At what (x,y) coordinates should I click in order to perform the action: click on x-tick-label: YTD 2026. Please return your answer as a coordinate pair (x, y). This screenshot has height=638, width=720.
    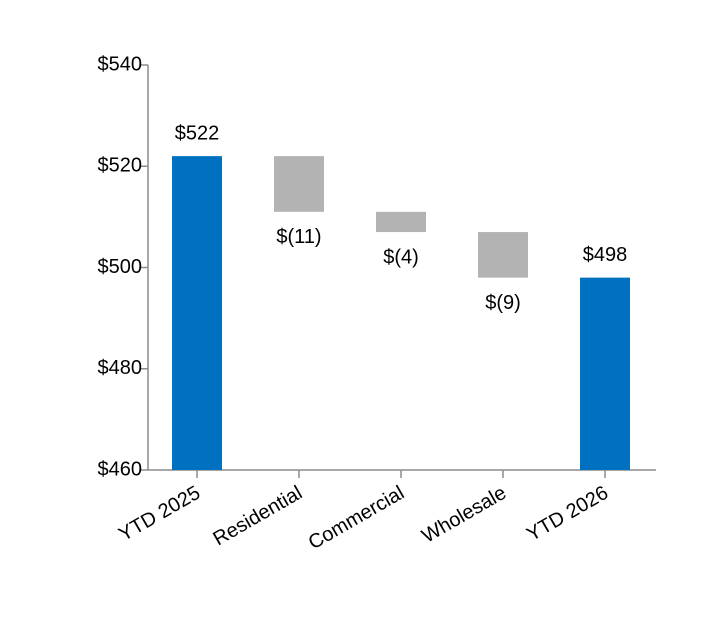
    Looking at the image, I should click on (567, 514).